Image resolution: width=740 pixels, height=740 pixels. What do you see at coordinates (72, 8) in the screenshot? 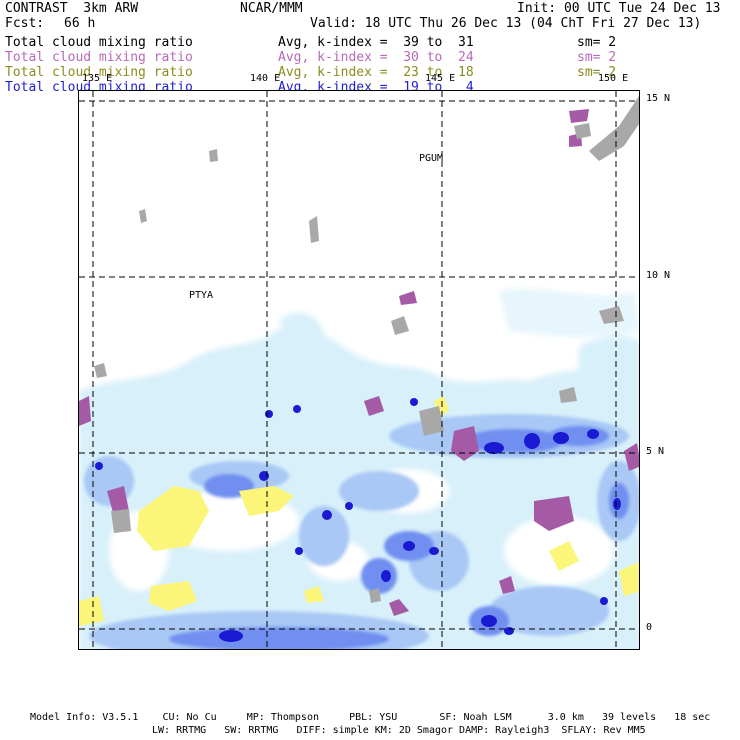
I see `model-title: CONTRAST 3km ARW` at bounding box center [72, 8].